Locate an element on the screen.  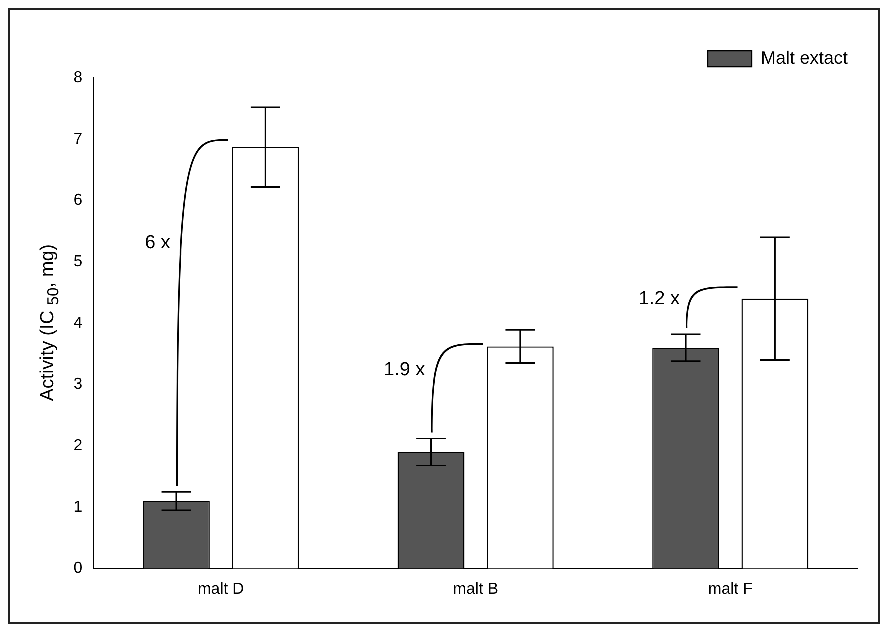
y-tick-label: 1 is located at coordinates (78, 507).